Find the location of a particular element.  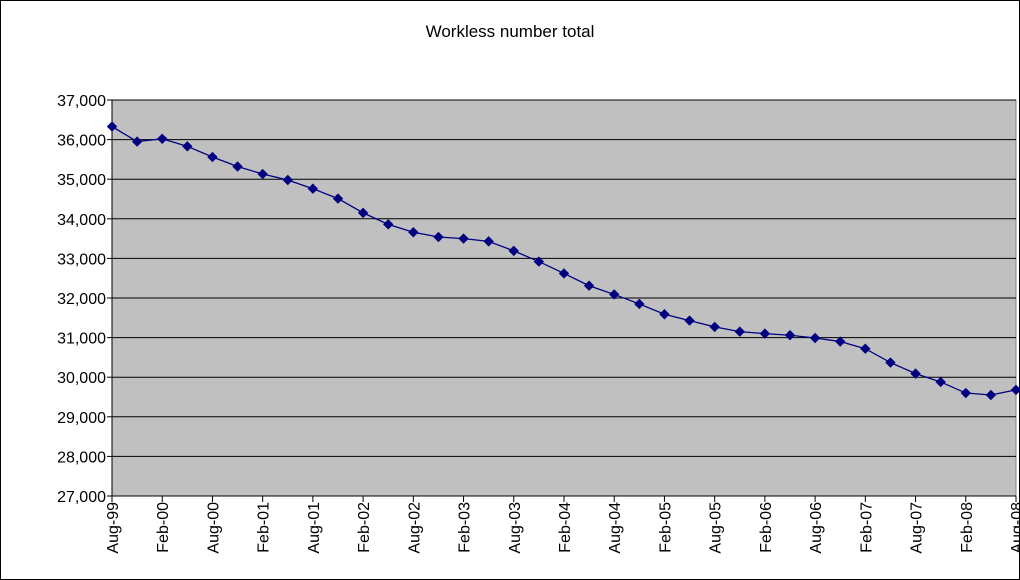

y-tick-label: 33,000 is located at coordinates (81, 259).